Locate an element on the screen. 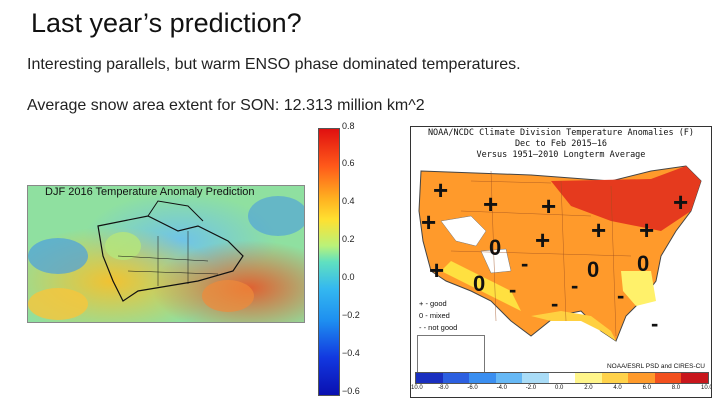 The image size is (720, 405). prediction-map-graphic is located at coordinates (166, 254).